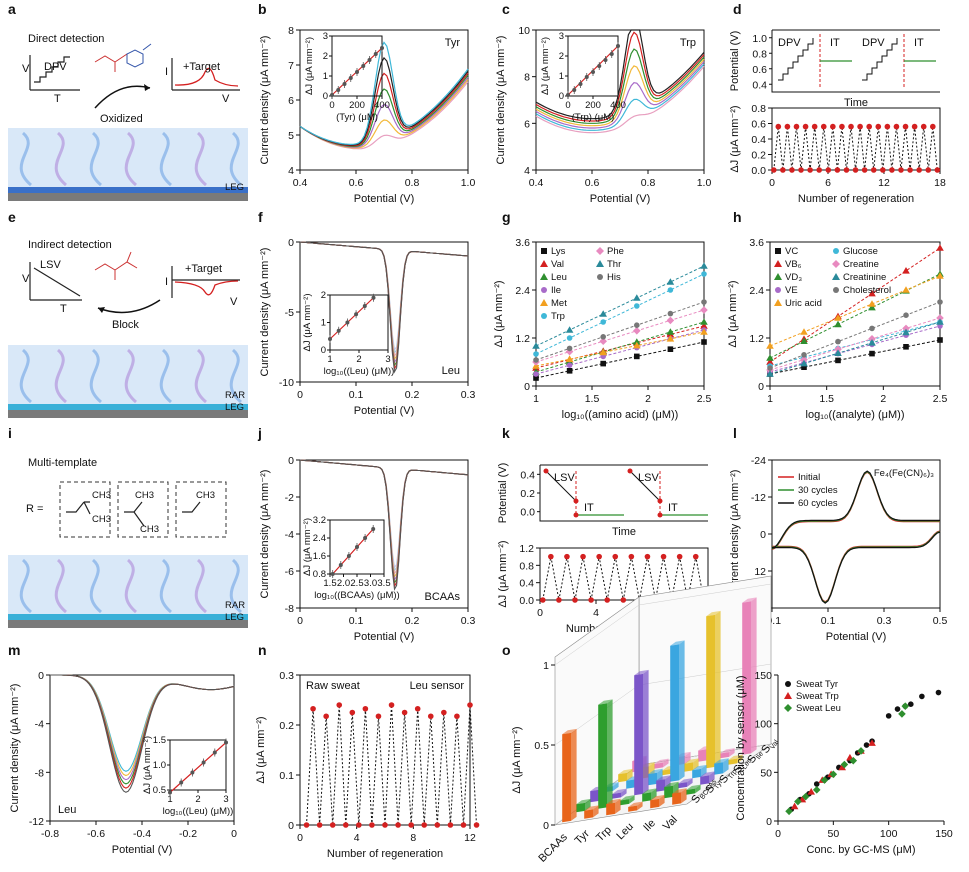 This screenshot has width=969, height=872. What do you see at coordinates (735, 61) in the screenshot?
I see `waveform-y-label: Potential (V)` at bounding box center [735, 61].